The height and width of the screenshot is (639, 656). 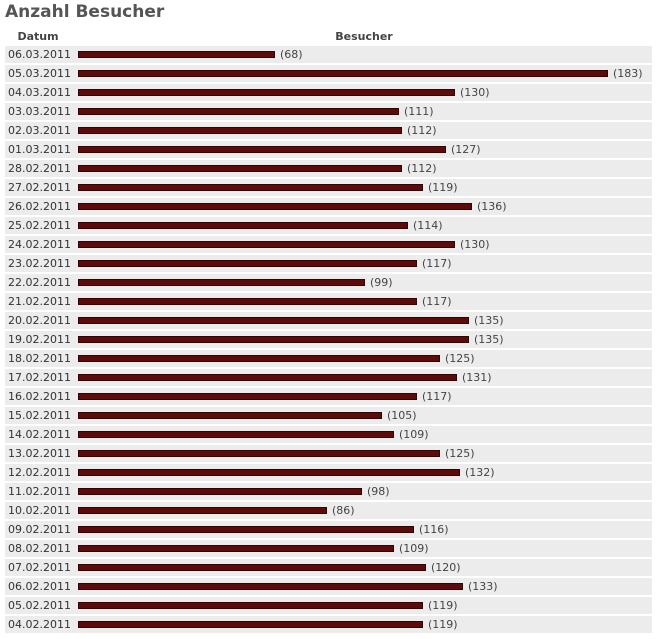 What do you see at coordinates (39, 244) in the screenshot?
I see `date-label: 24.02.2011` at bounding box center [39, 244].